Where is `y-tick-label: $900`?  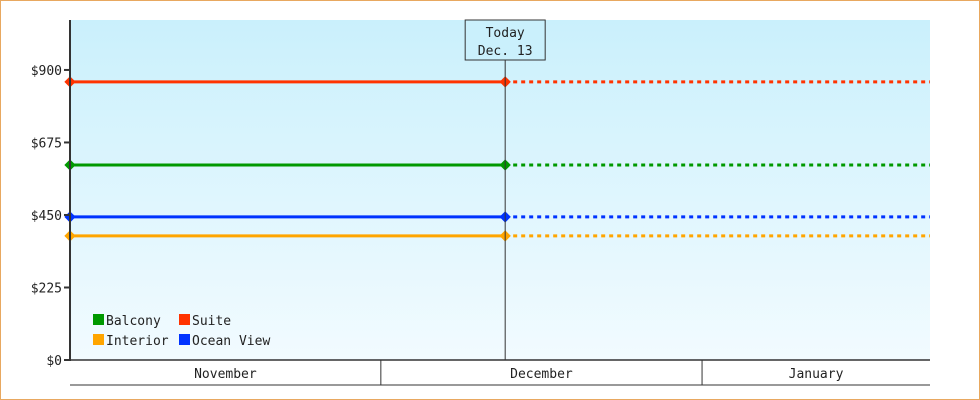
y-tick-label: $900 is located at coordinates (46, 71).